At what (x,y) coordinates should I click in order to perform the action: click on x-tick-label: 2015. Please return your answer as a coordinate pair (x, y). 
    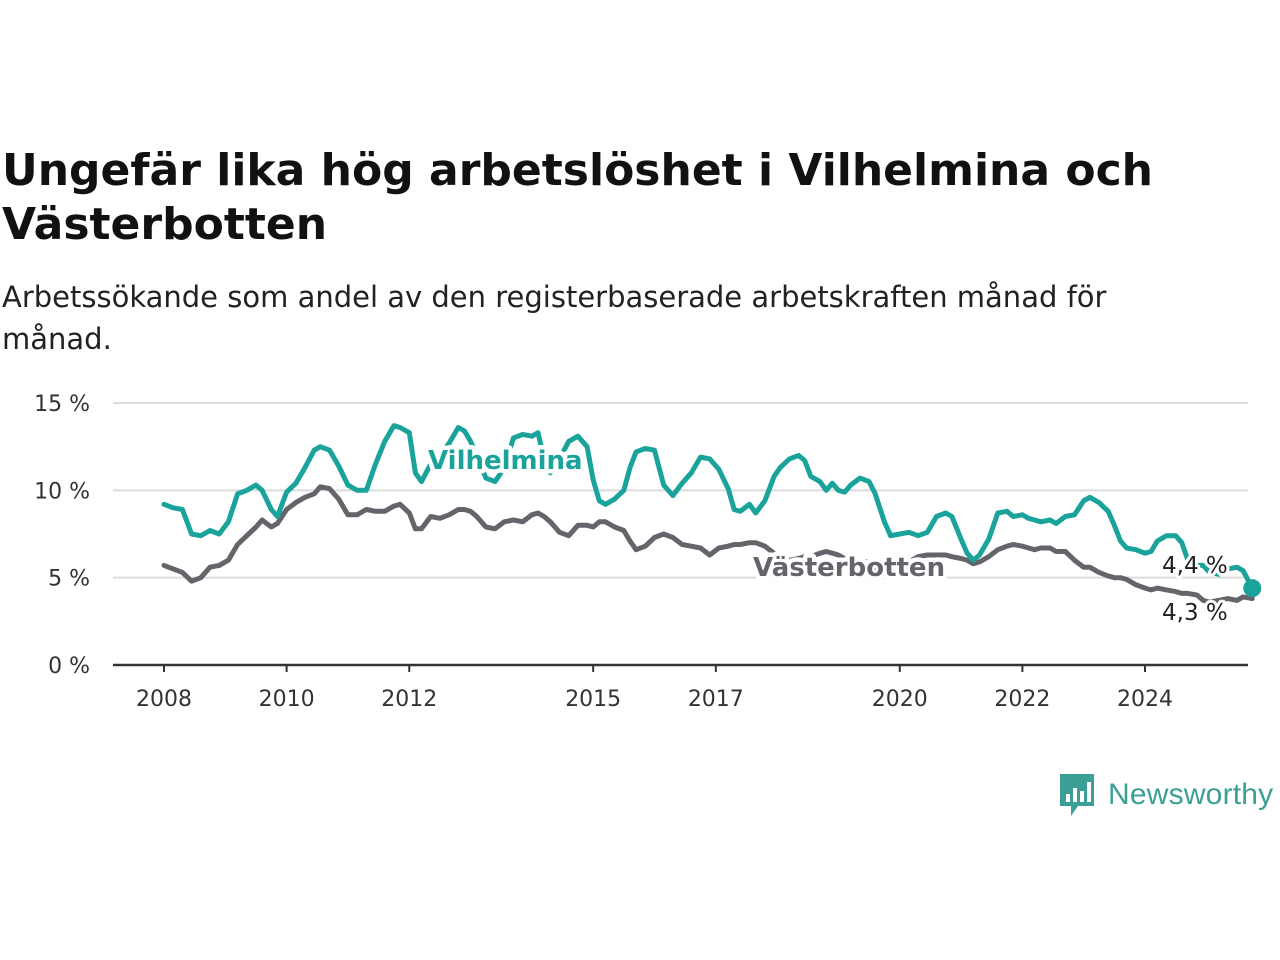
    Looking at the image, I should click on (593, 699).